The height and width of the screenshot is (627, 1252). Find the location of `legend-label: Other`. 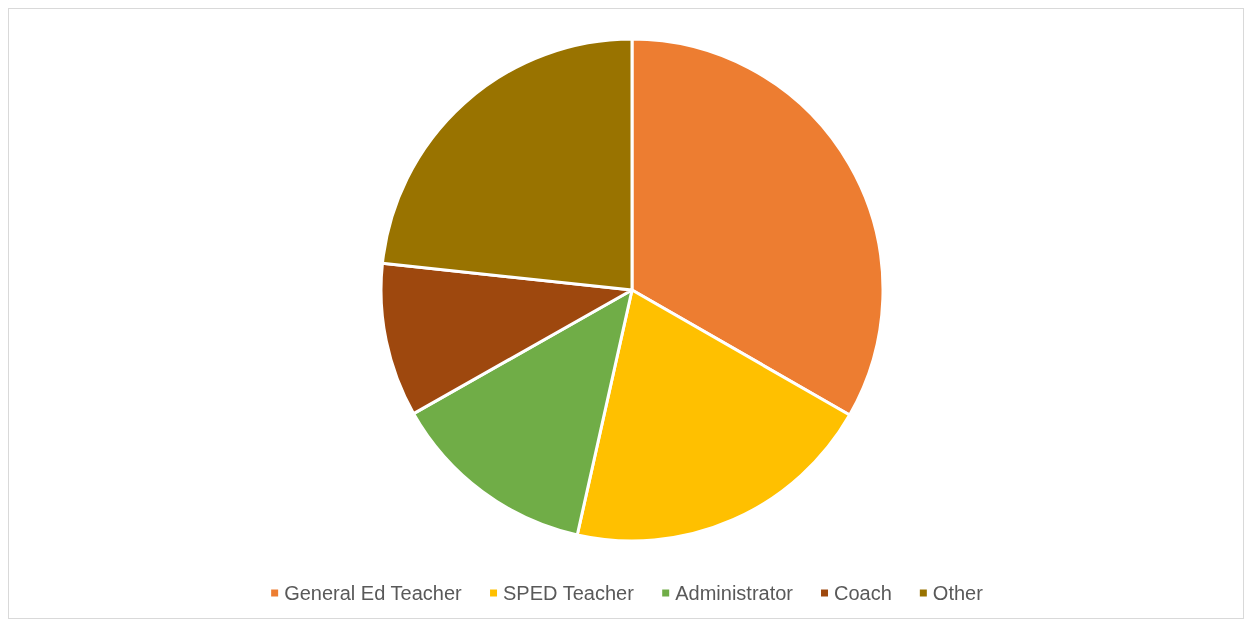

legend-label: Other is located at coordinates (958, 593).